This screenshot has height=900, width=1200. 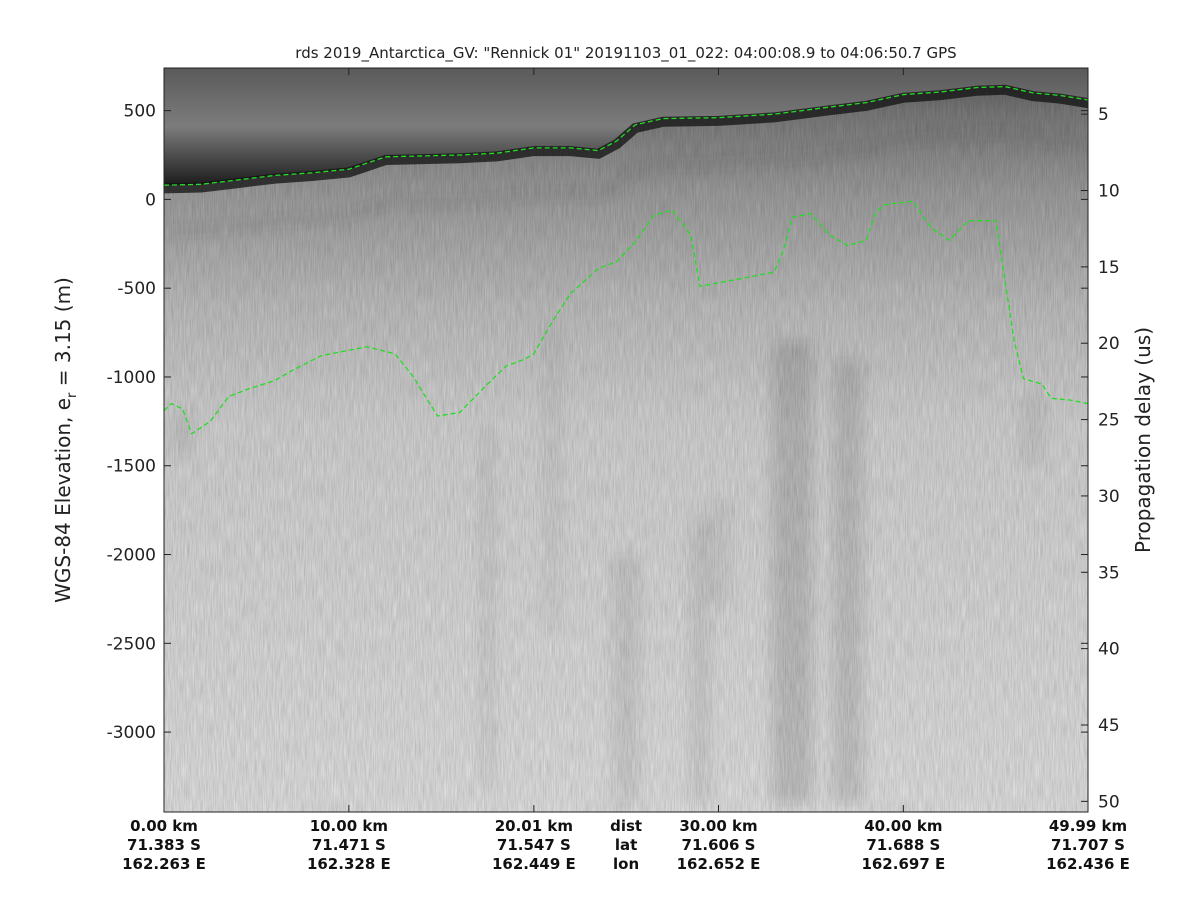 I want to click on x-tick-lat-5: 71.707 S, so click(x=1088, y=845).